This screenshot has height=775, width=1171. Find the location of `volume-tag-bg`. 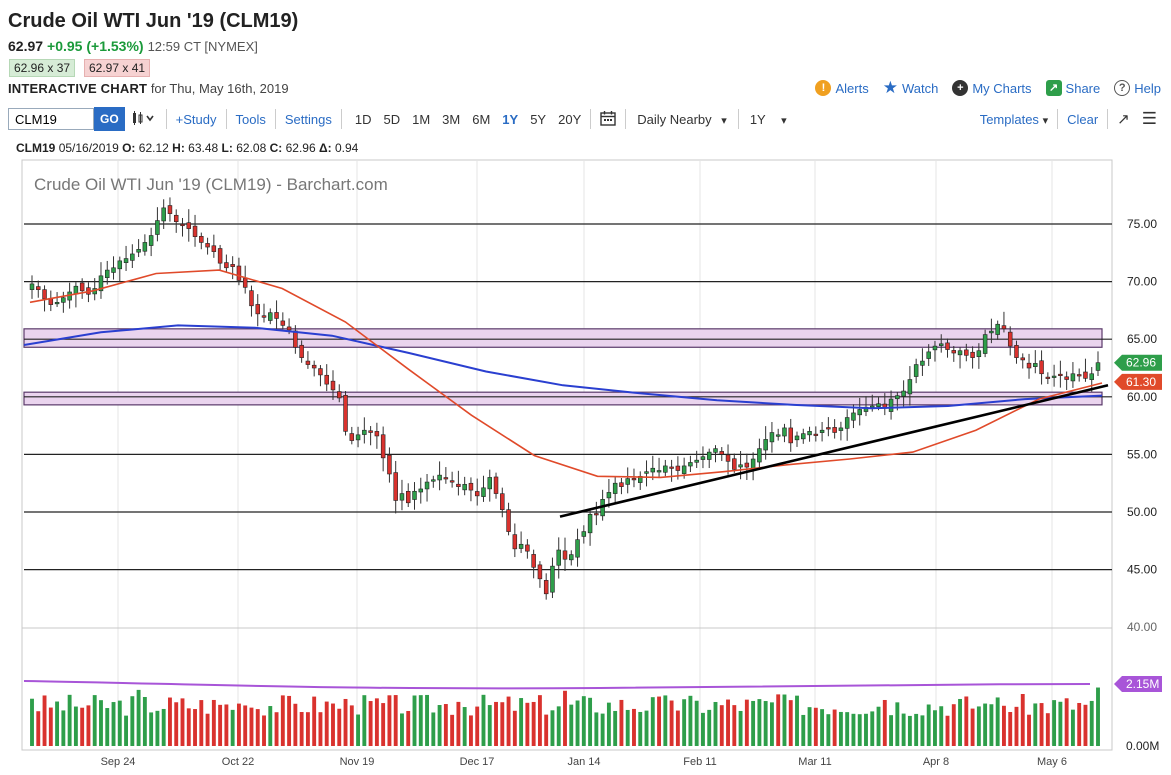

volume-tag-bg is located at coordinates (1138, 746).